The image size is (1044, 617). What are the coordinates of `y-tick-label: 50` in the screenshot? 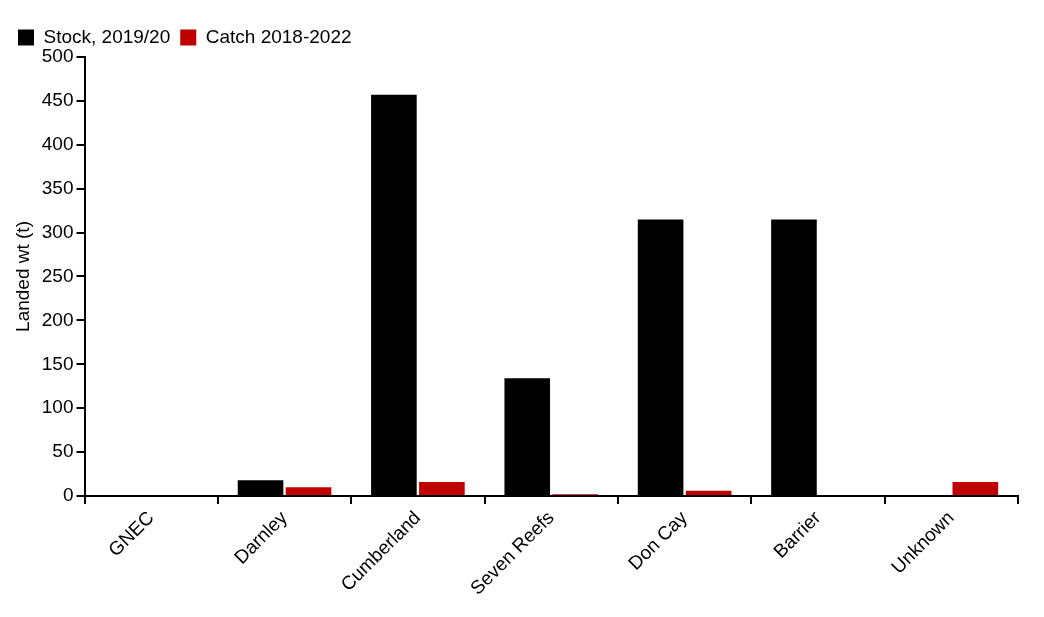 It's located at (63, 451).